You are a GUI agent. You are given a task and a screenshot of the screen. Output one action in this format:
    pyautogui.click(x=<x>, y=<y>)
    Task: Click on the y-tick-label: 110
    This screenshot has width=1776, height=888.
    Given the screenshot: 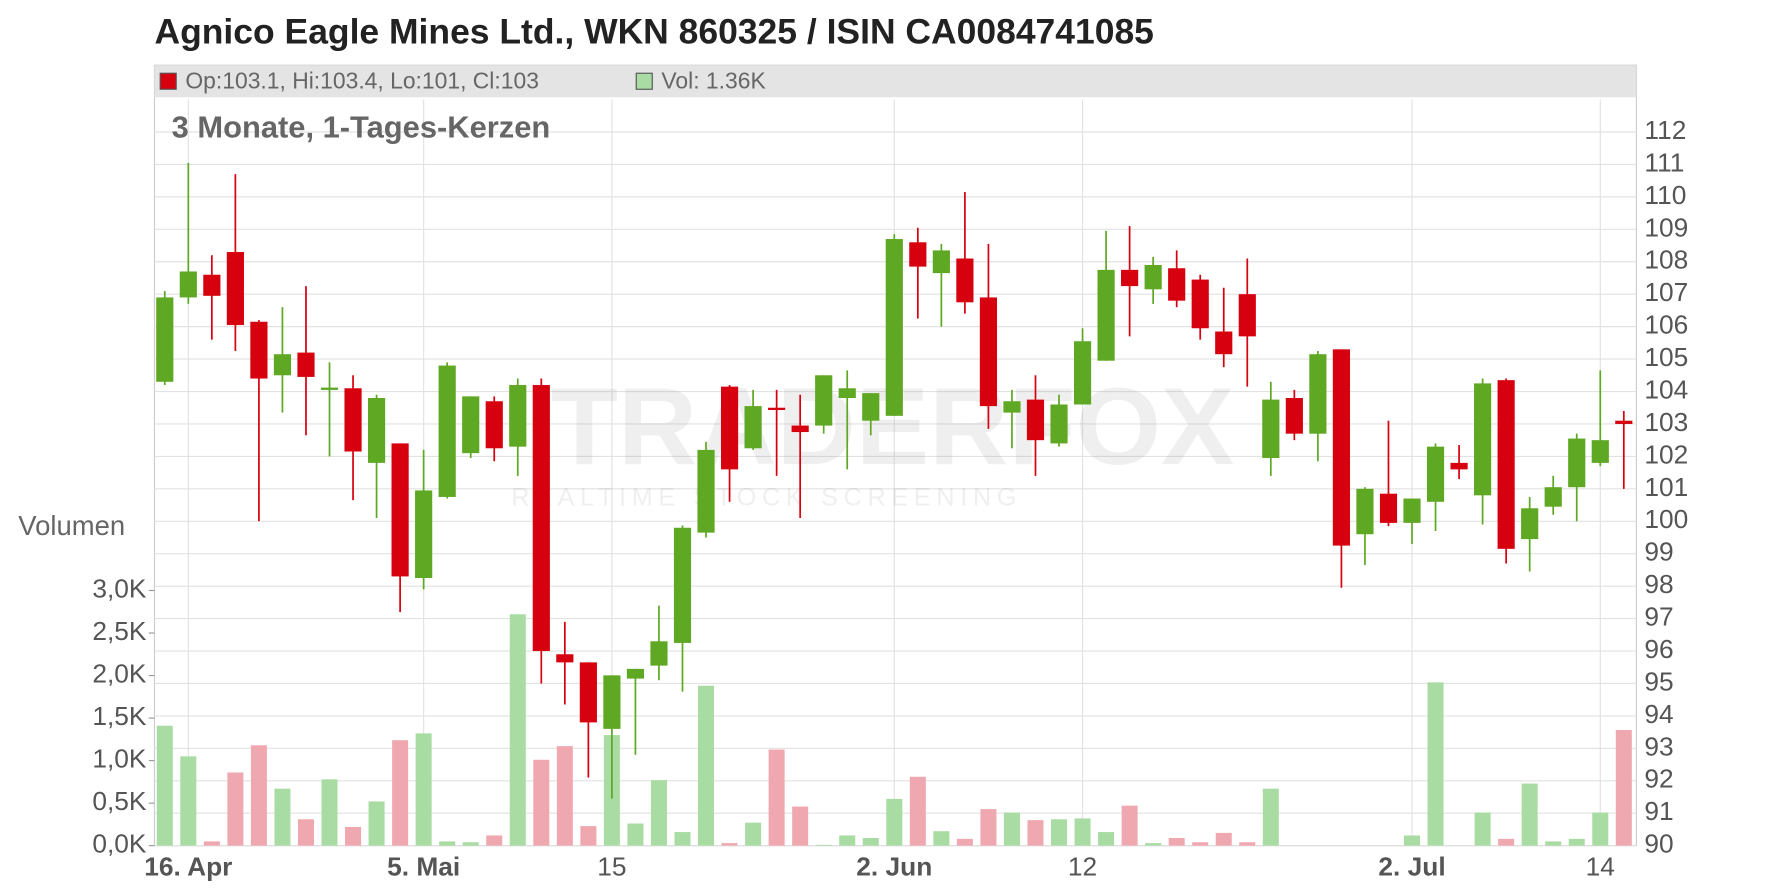 What is the action you would take?
    pyautogui.click(x=1665, y=195)
    